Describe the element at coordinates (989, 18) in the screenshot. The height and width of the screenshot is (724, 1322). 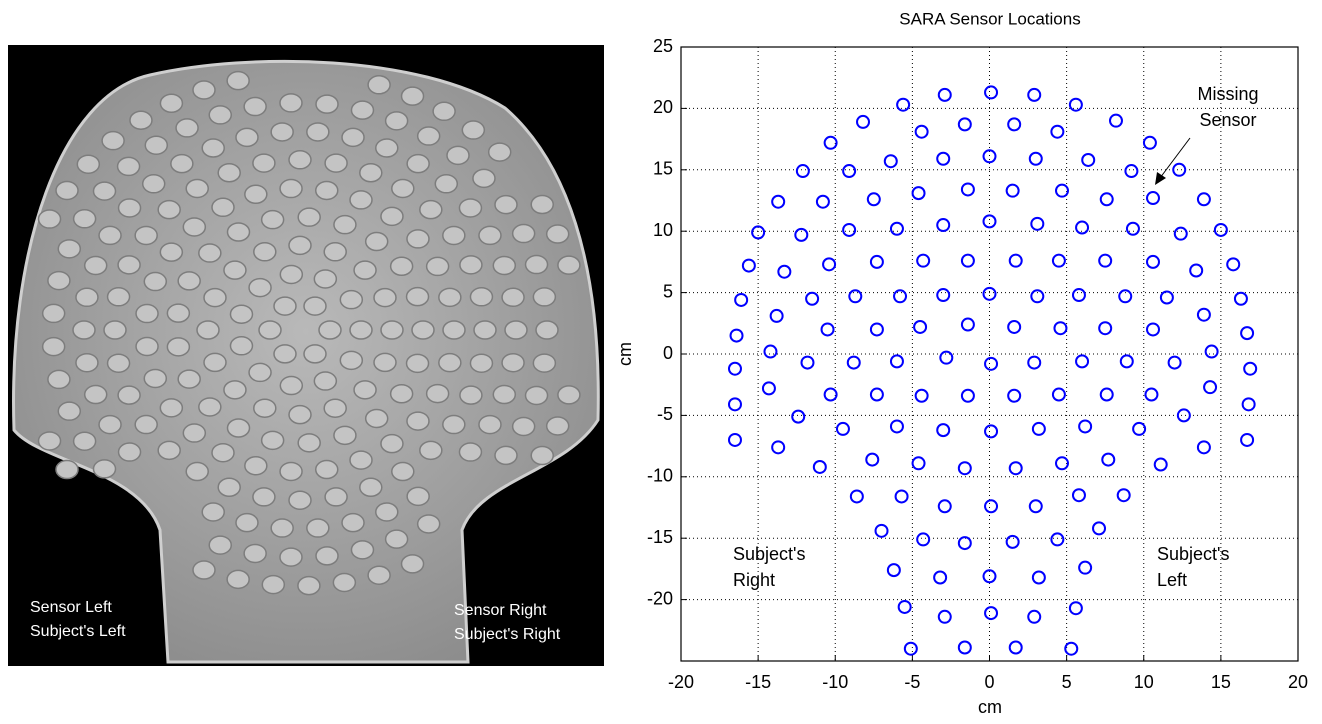
I see `chart-title: SARA Sensor Locations` at that location.